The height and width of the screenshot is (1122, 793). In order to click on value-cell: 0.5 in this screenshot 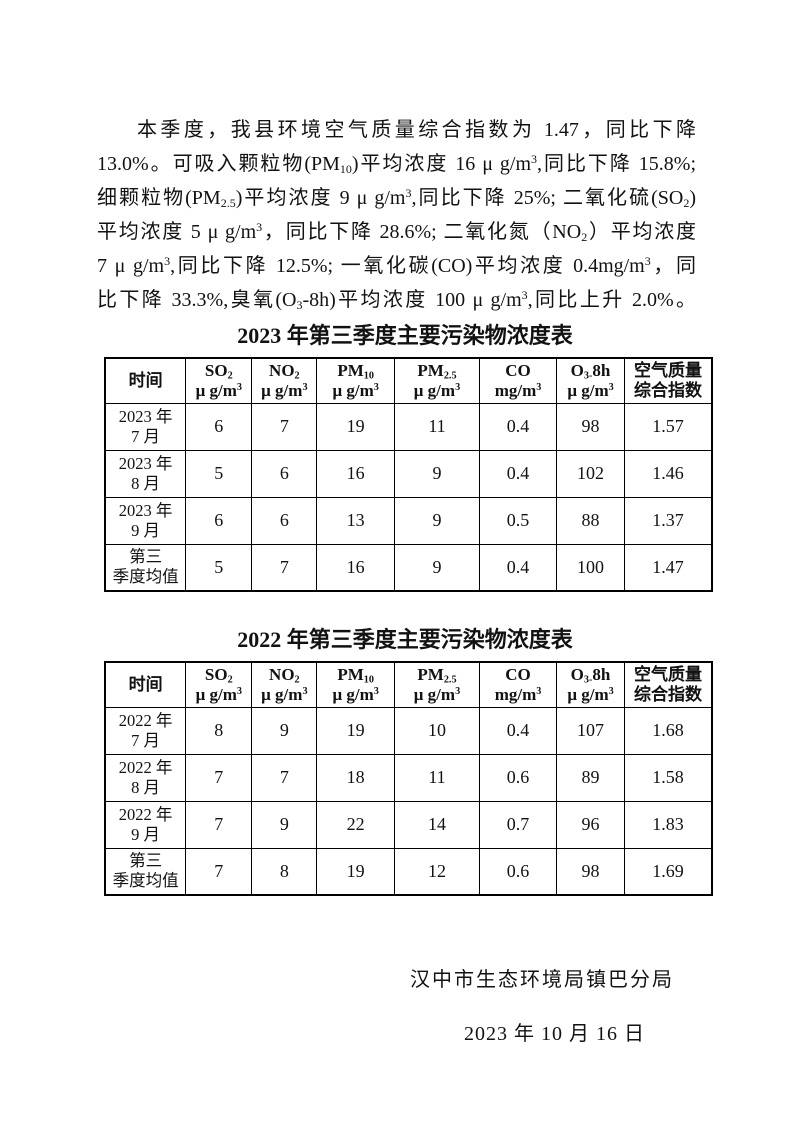, I will do `click(518, 520)`.